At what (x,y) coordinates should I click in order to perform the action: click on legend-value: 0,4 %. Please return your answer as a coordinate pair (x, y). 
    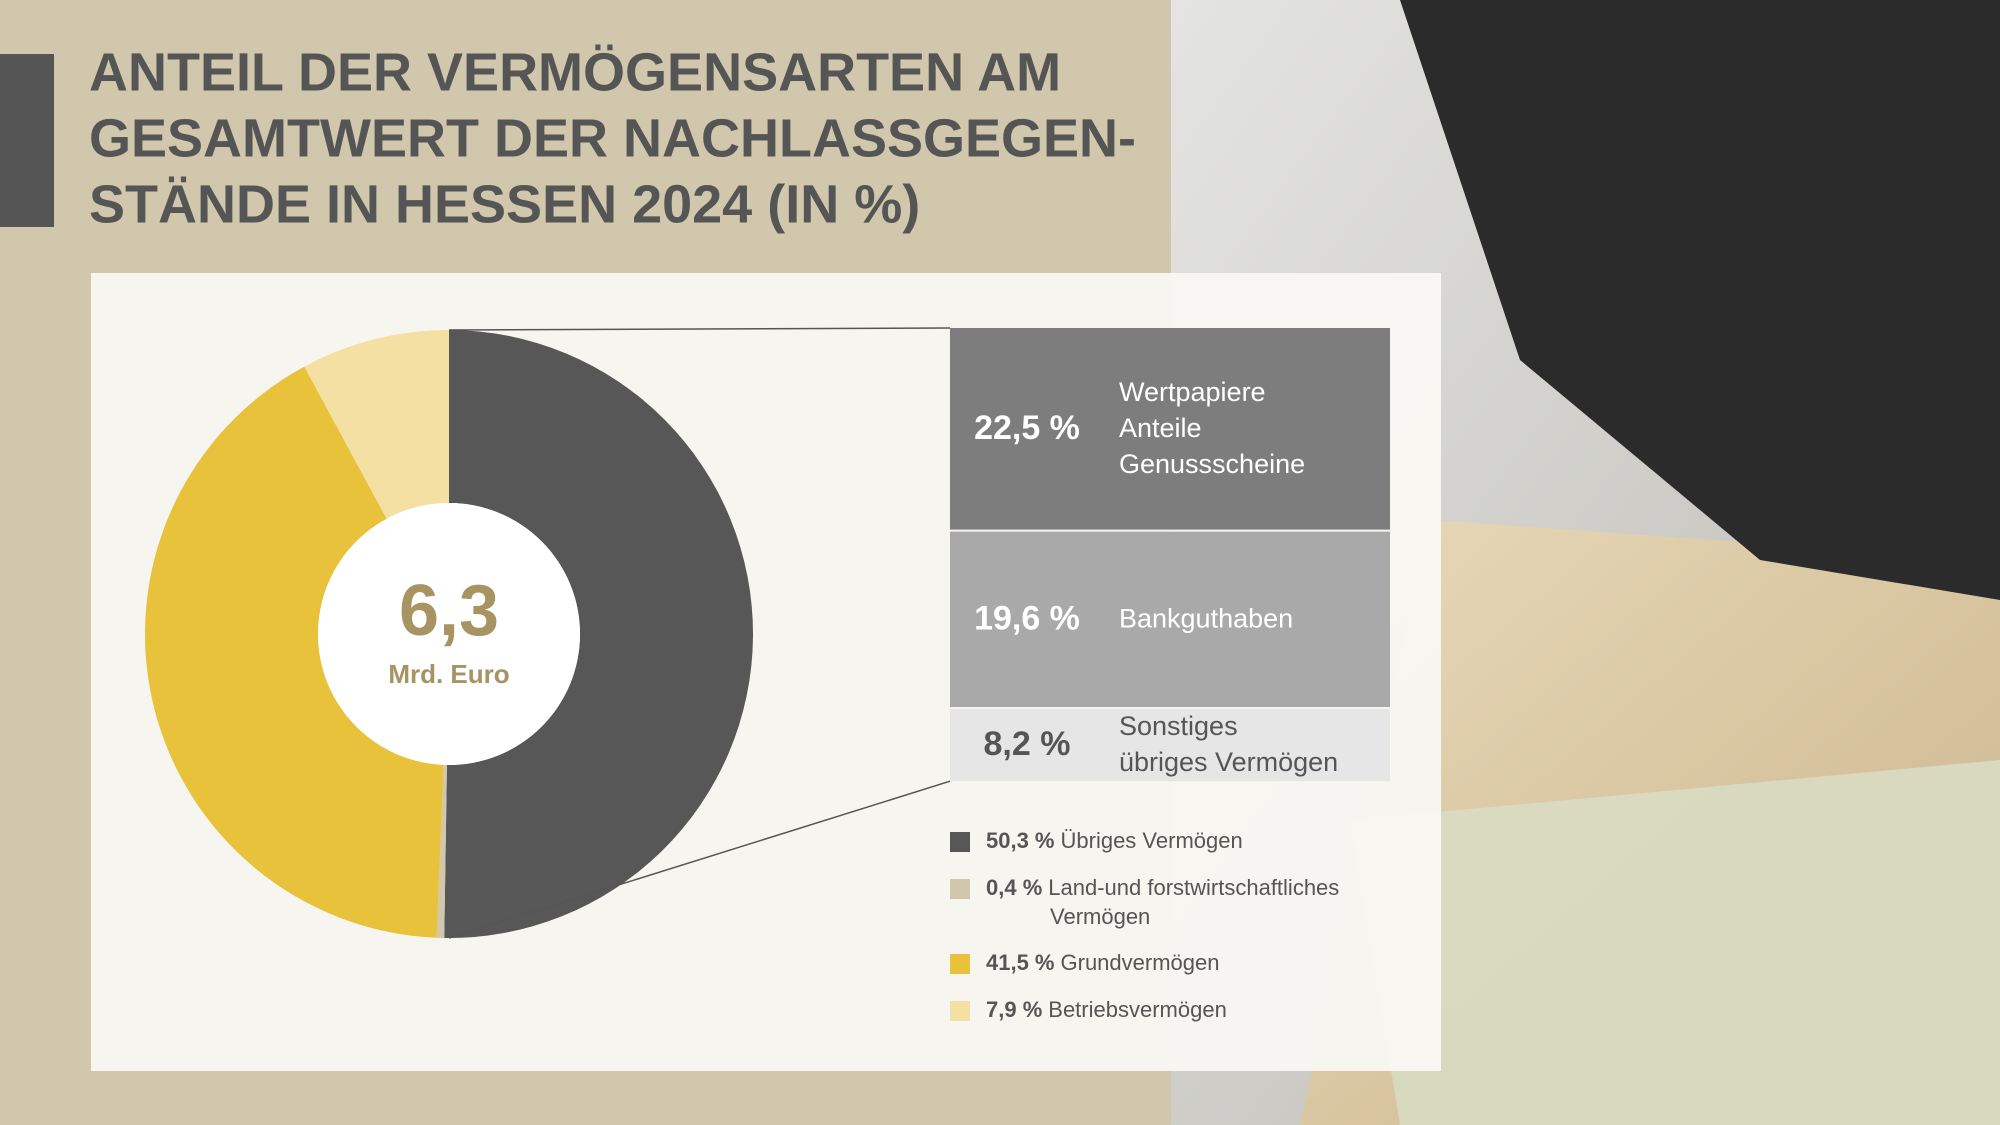
    Looking at the image, I should click on (1014, 887).